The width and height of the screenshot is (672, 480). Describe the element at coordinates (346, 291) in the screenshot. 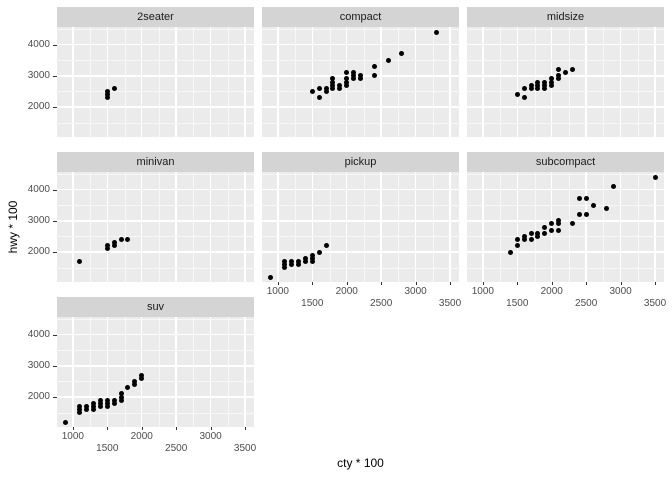

I see `x-tick-label: 2000` at that location.